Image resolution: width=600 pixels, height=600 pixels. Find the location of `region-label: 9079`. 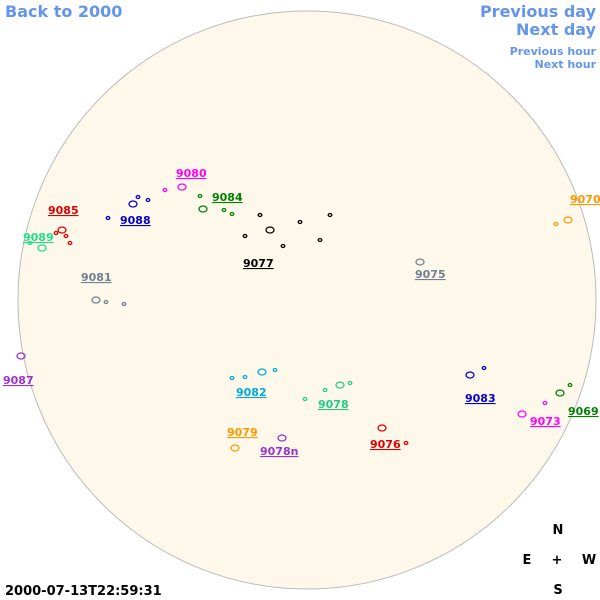

region-label: 9079 is located at coordinates (242, 432).